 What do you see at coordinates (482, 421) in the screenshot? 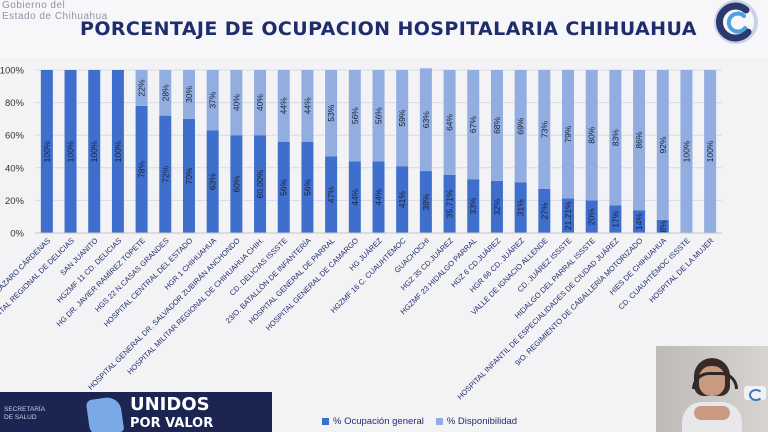
I see `legend-label-disponibilidad: % Disponibilidad` at bounding box center [482, 421].